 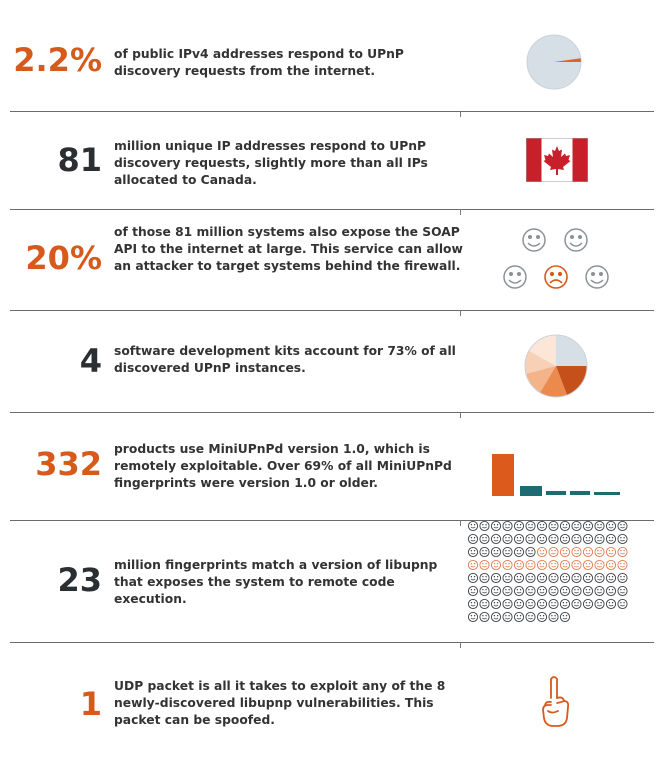 I want to click on bar-chart-icon, so click(x=556, y=475).